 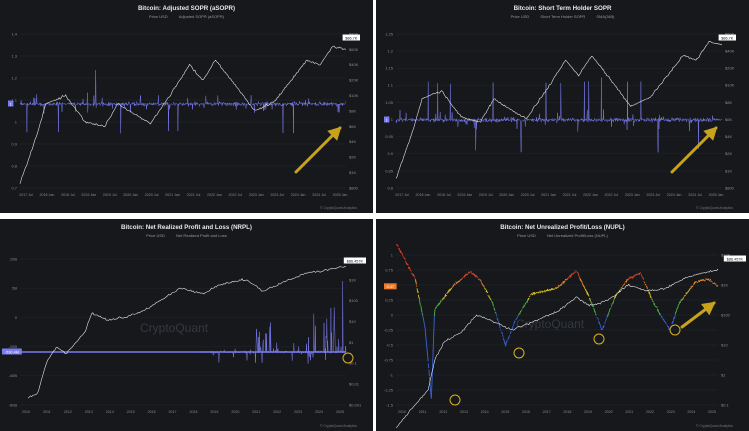 What do you see at coordinates (338, 208) in the screenshot?
I see `credit: © CryptoQuant Analytics` at bounding box center [338, 208].